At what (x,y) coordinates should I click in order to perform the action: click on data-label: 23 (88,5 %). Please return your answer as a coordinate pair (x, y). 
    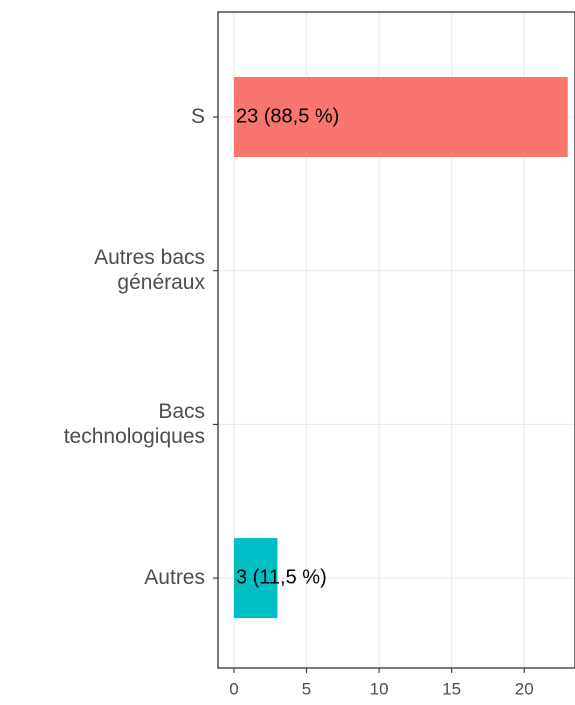
    Looking at the image, I should click on (287, 116).